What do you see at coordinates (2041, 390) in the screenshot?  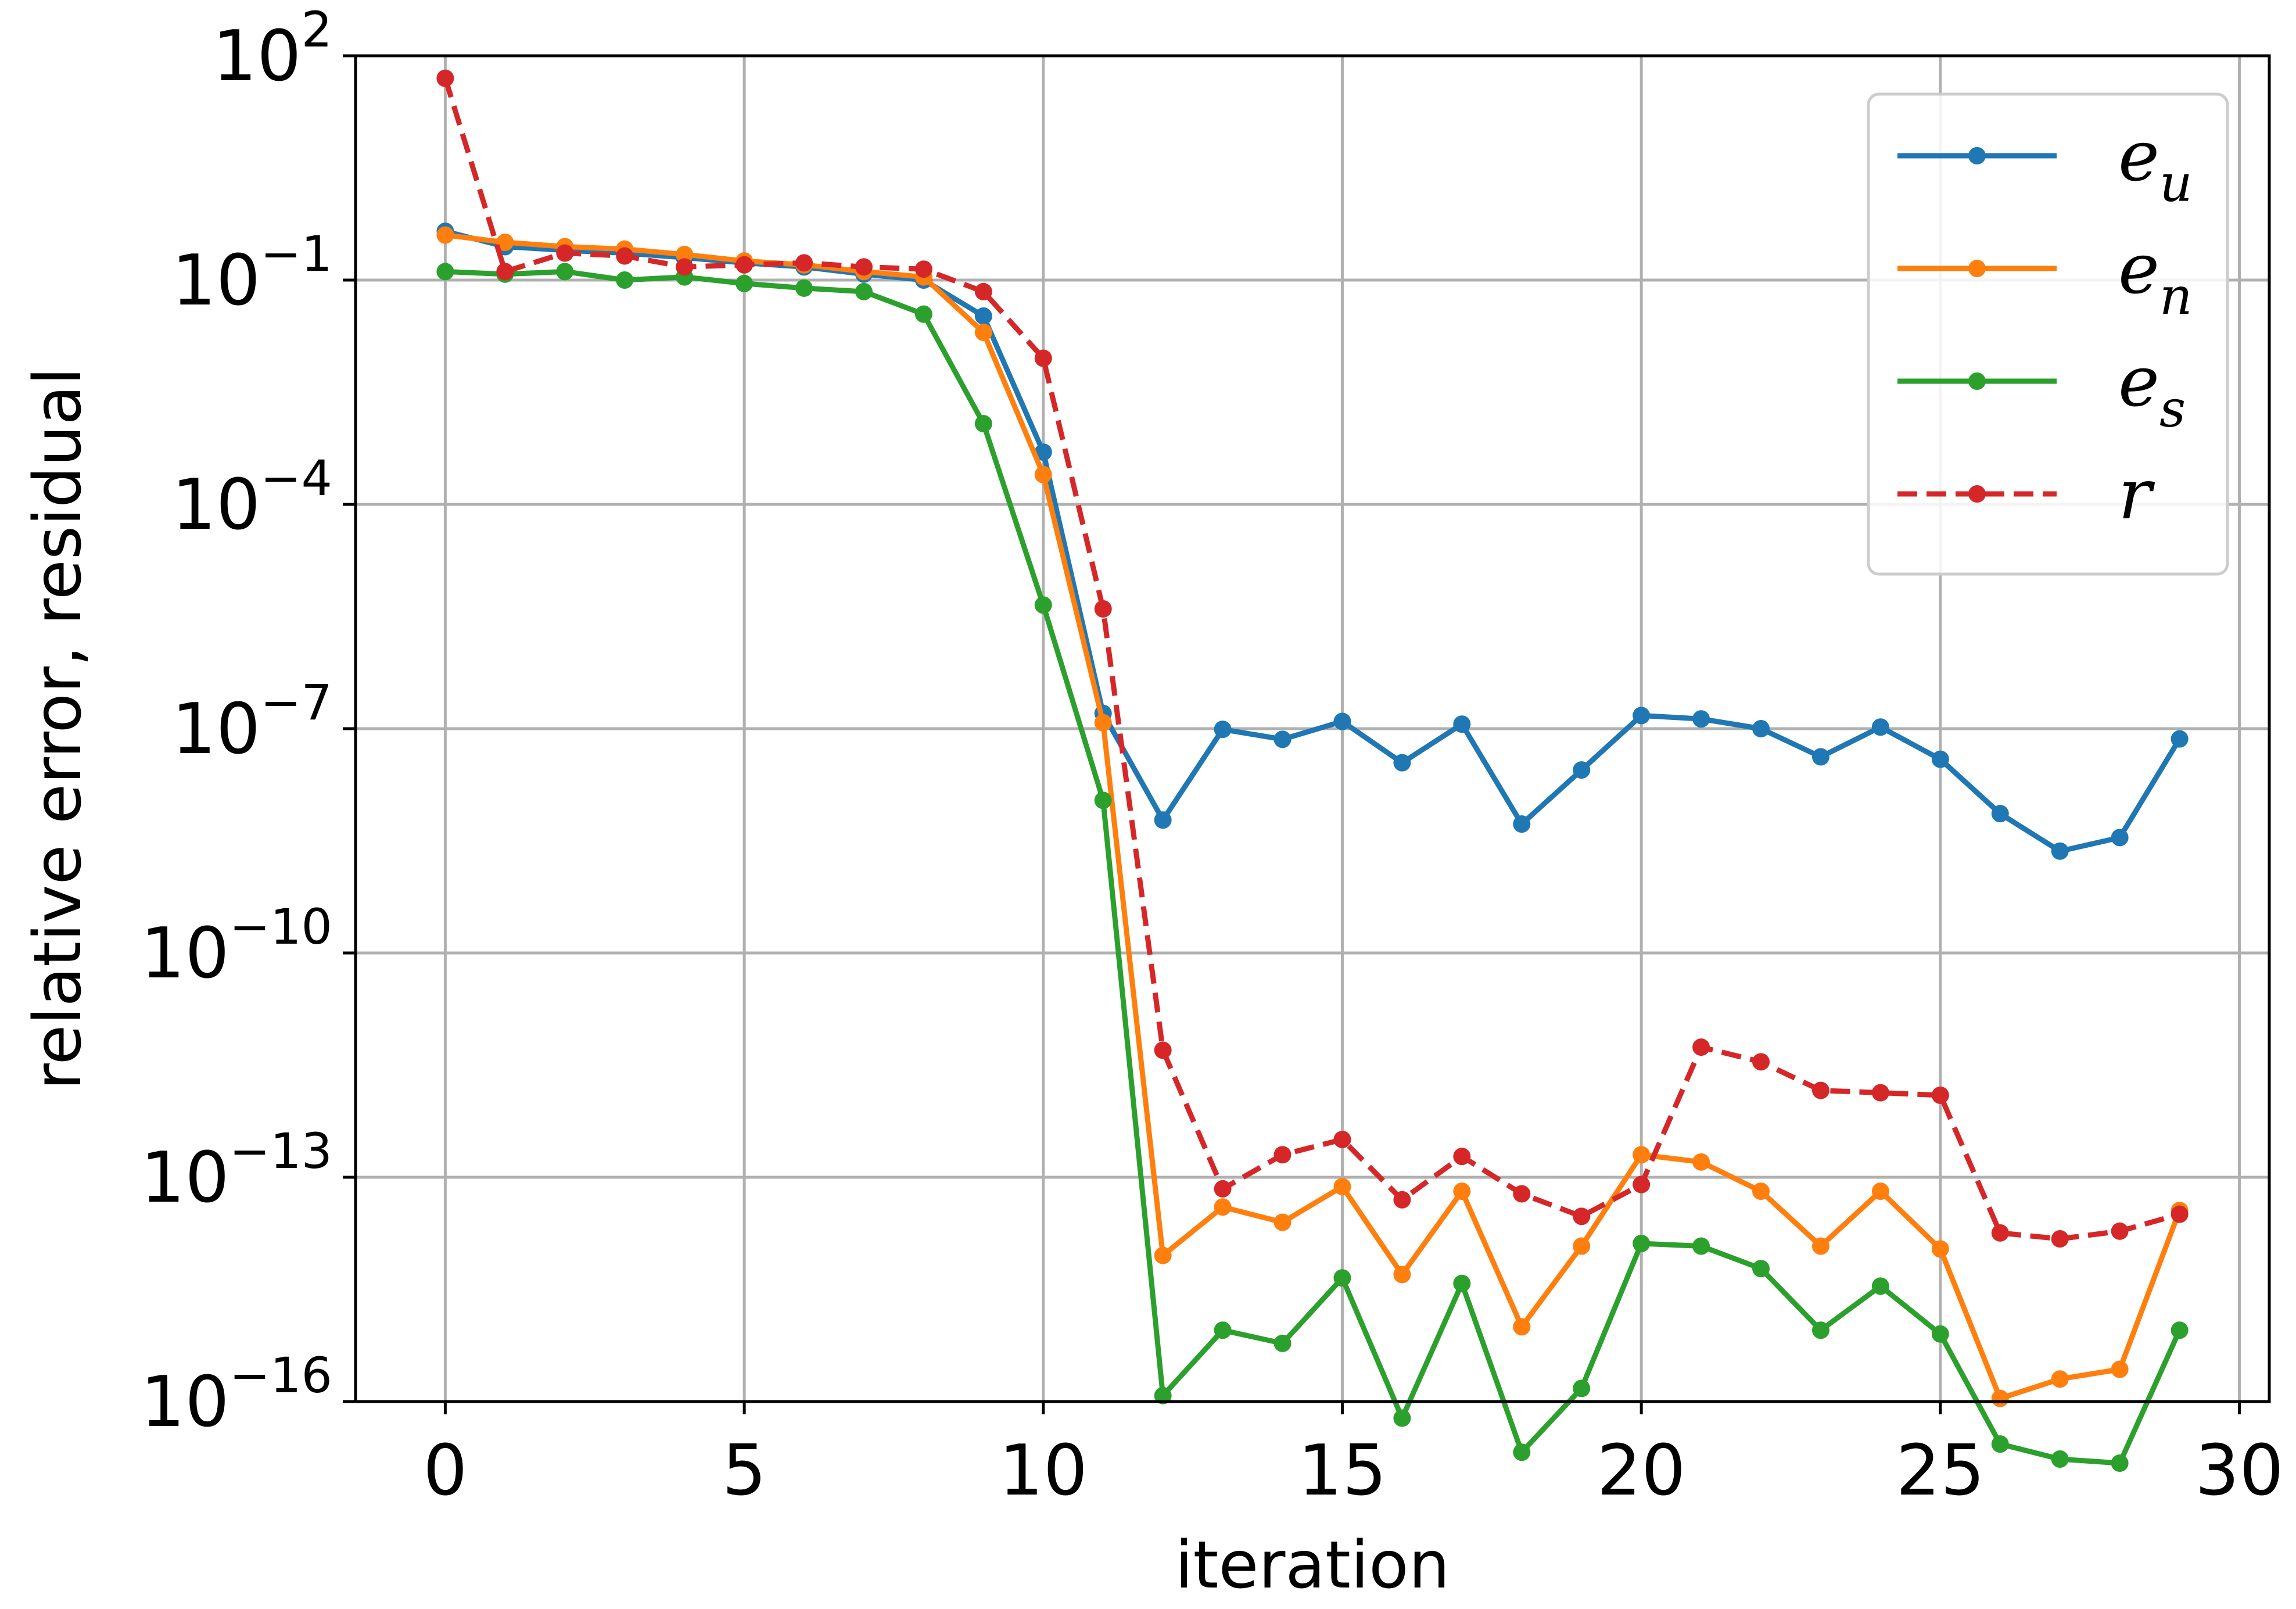 I see `legend-entry: es` at bounding box center [2041, 390].